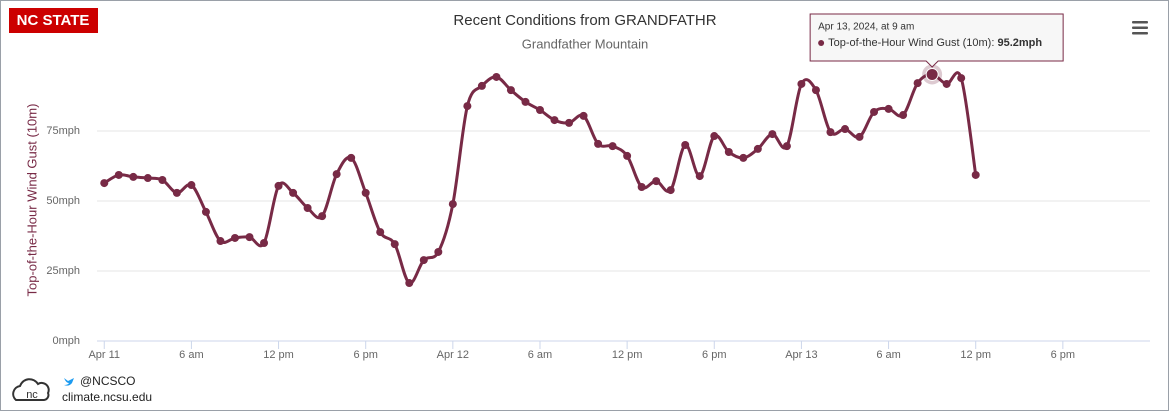 This screenshot has width=1170, height=412. What do you see at coordinates (63, 201) in the screenshot?
I see `y-tick-label: 50mph` at bounding box center [63, 201].